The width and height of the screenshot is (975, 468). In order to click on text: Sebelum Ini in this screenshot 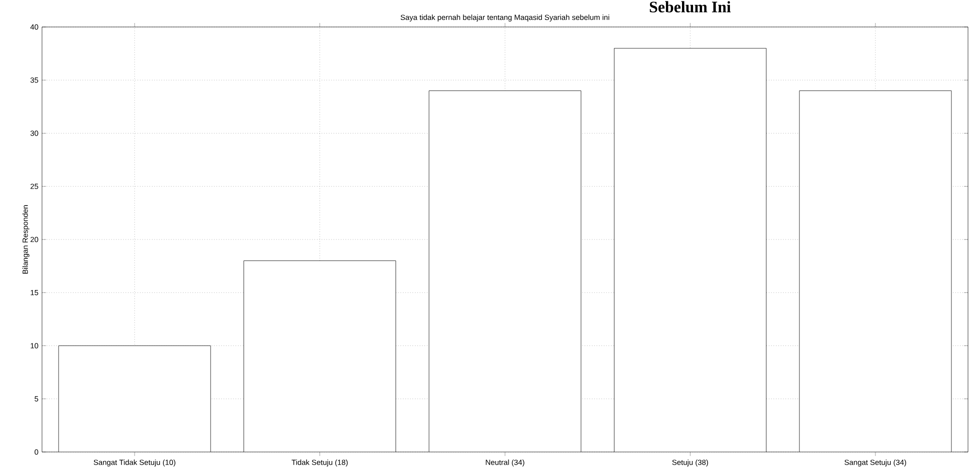, I will do `click(690, 6)`.